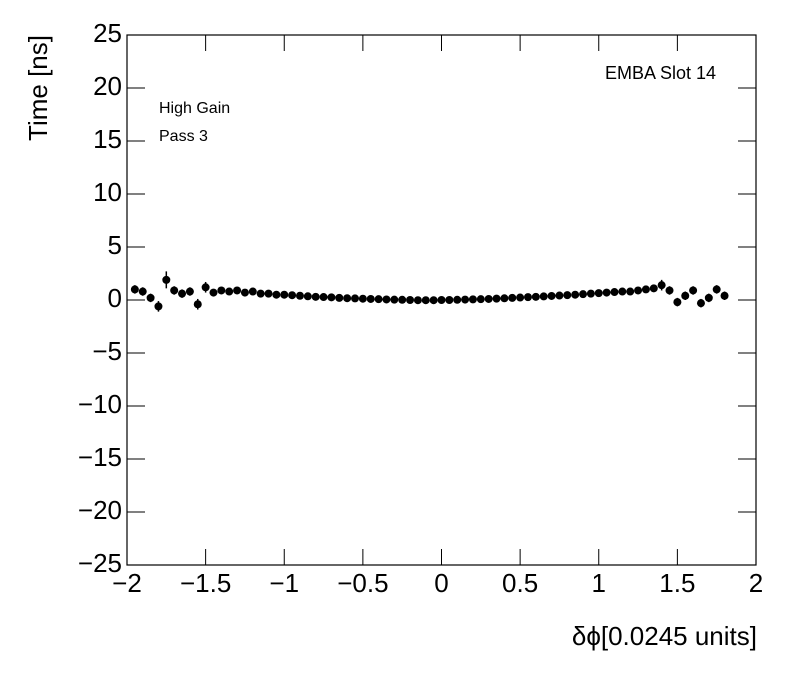 The image size is (796, 677). I want to click on x-tick-label: 2, so click(756, 583).